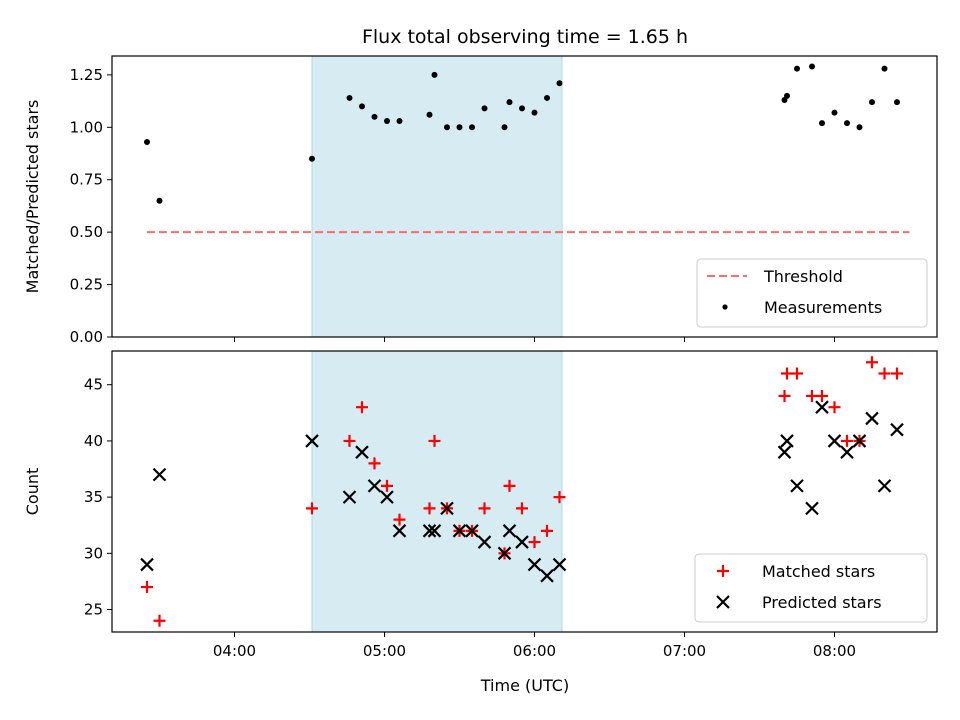 This screenshot has height=720, width=960. I want to click on legend: Threshold Measurements, so click(812, 293).